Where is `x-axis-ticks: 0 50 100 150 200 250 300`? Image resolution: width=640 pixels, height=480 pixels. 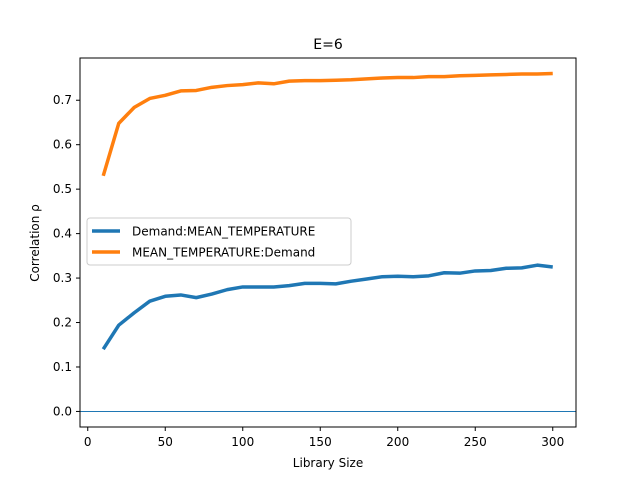 x-axis-ticks: 0 50 100 150 200 250 300 is located at coordinates (324, 438).